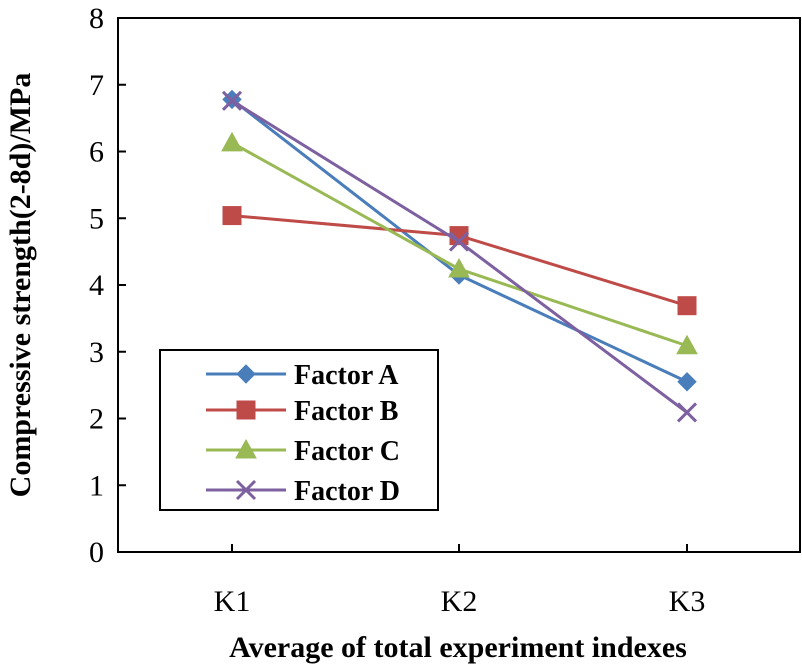 This screenshot has width=802, height=667. I want to click on legend-box, so click(299, 430).